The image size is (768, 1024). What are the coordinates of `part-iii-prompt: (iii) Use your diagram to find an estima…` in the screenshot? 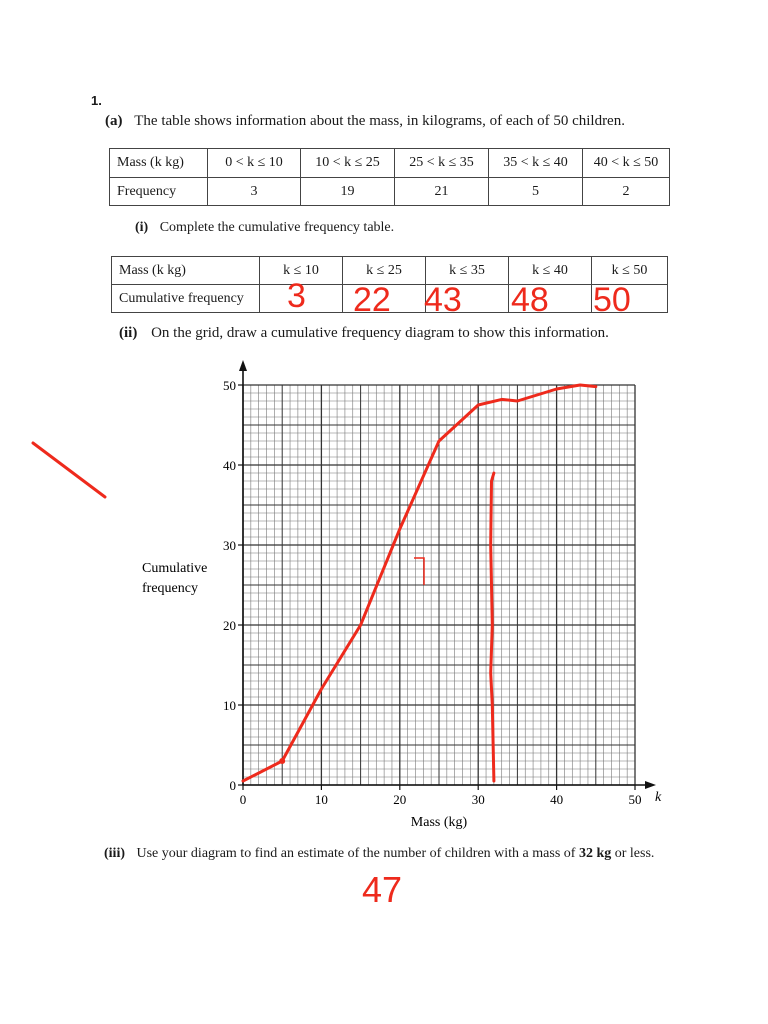 It's located at (379, 854).